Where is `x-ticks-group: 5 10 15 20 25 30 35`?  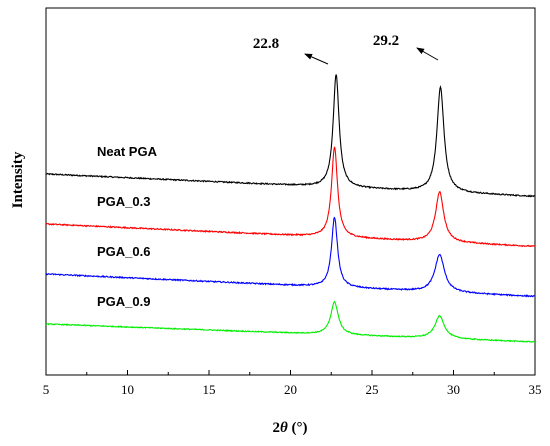
x-ticks-group: 5 10 15 20 25 30 35 is located at coordinates (292, 383).